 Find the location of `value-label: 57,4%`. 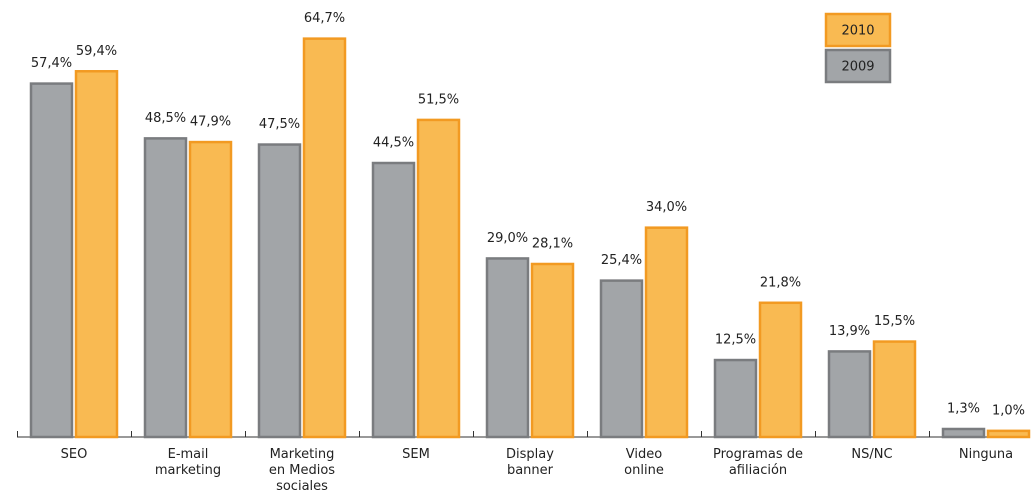

value-label: 57,4% is located at coordinates (51, 63).